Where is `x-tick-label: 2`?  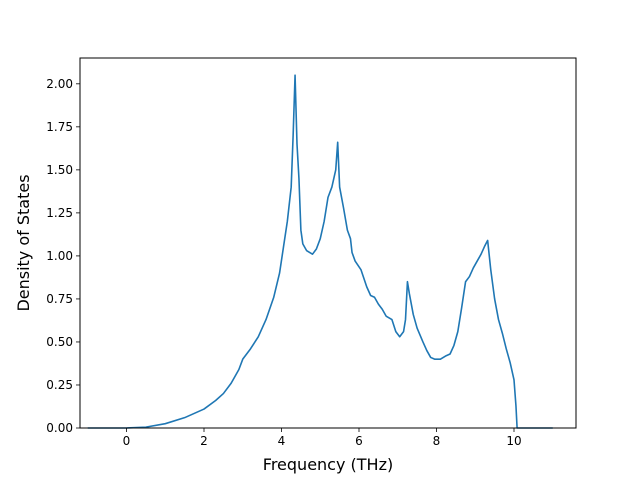 x-tick-label: 2 is located at coordinates (204, 441).